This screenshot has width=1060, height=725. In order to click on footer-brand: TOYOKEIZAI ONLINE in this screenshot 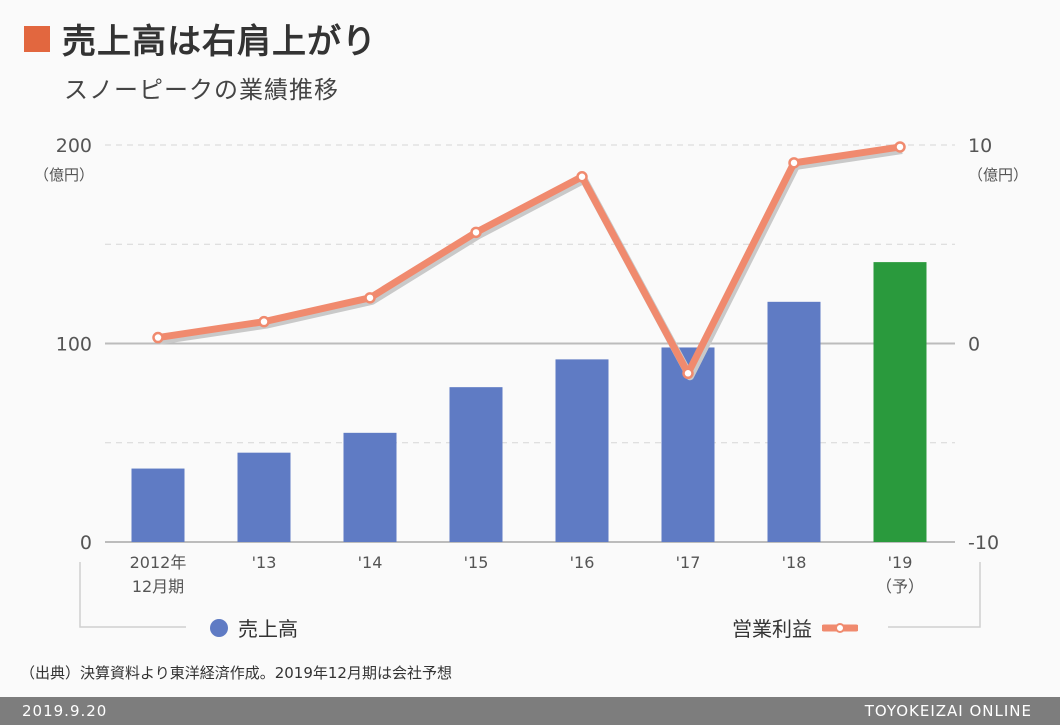, I will do `click(948, 711)`.